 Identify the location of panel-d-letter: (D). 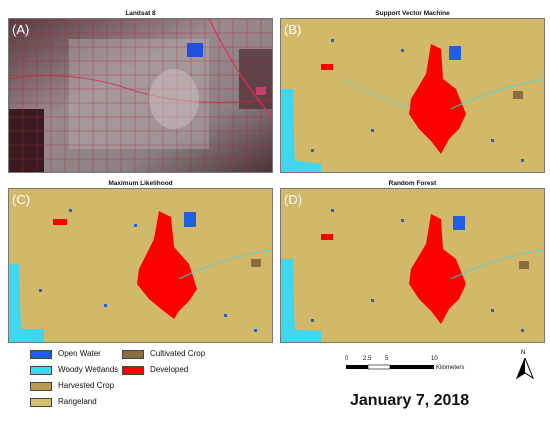
(293, 199).